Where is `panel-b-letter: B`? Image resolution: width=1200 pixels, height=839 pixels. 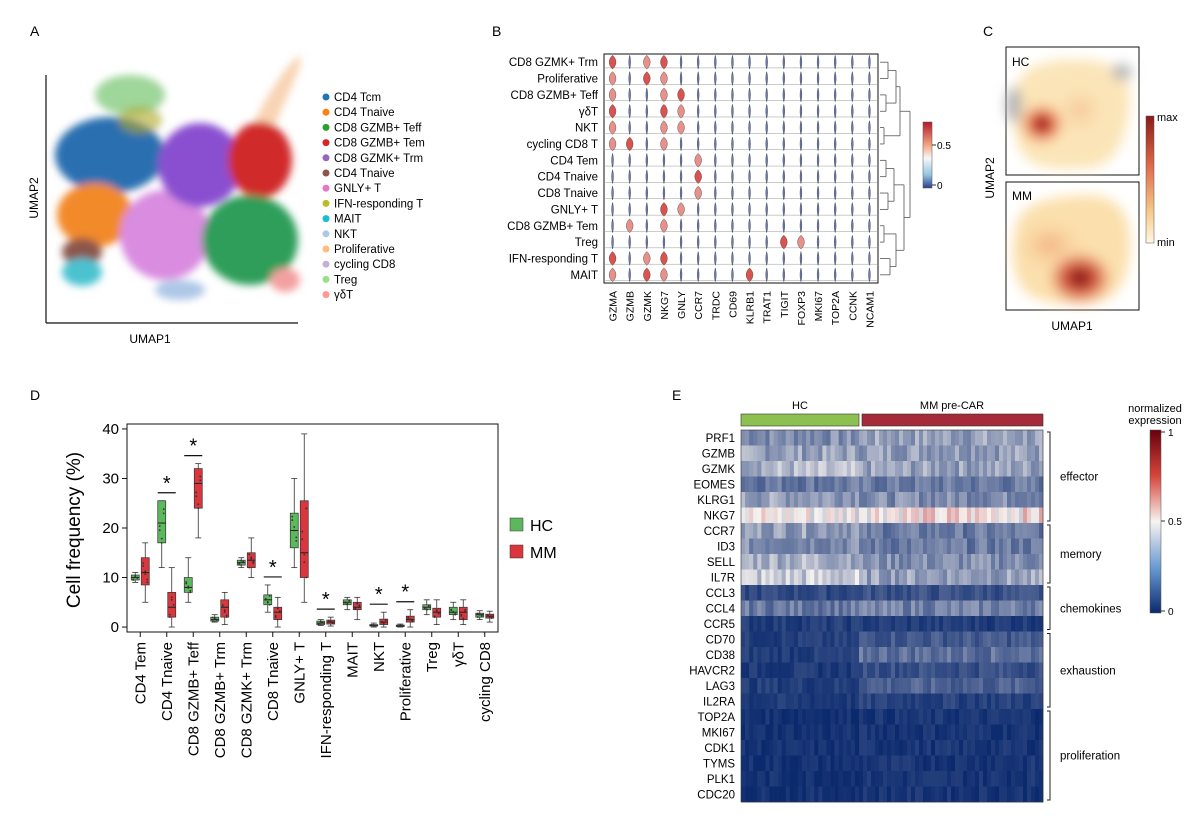
panel-b-letter: B is located at coordinates (496, 31).